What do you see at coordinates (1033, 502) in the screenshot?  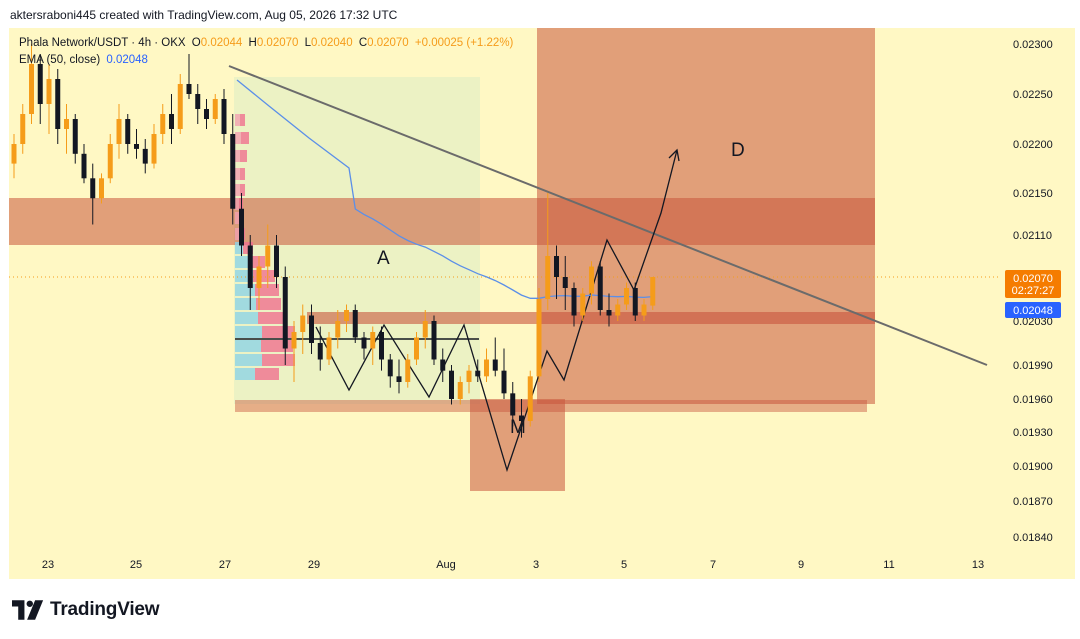 I see `y-tick-label: 0.01870` at bounding box center [1033, 502].